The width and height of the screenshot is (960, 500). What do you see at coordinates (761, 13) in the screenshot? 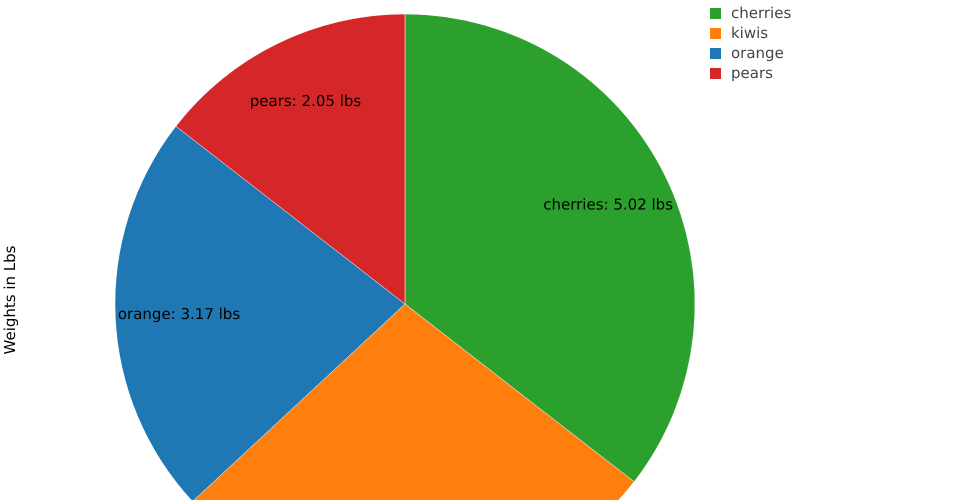
I see `legend-label: cherries` at bounding box center [761, 13].